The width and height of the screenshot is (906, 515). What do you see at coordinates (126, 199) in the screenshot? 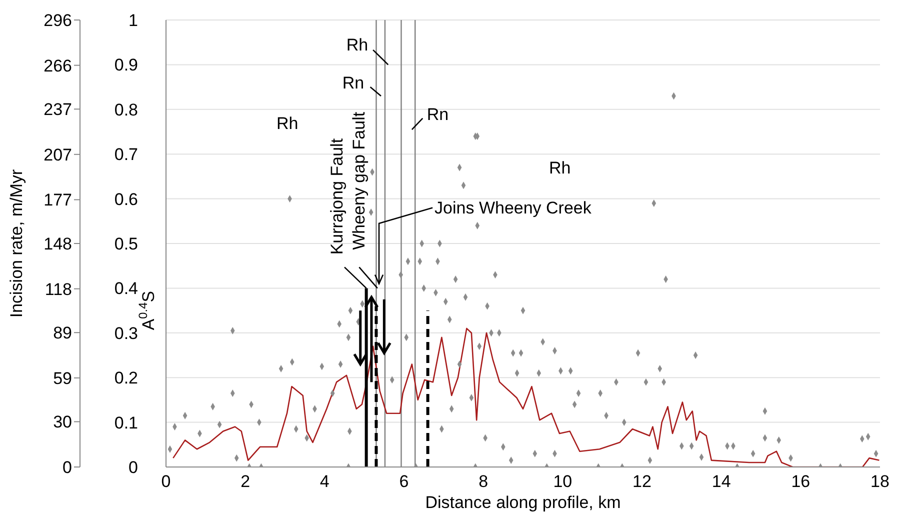
I see `y-tick-label: 0.6` at bounding box center [126, 199].